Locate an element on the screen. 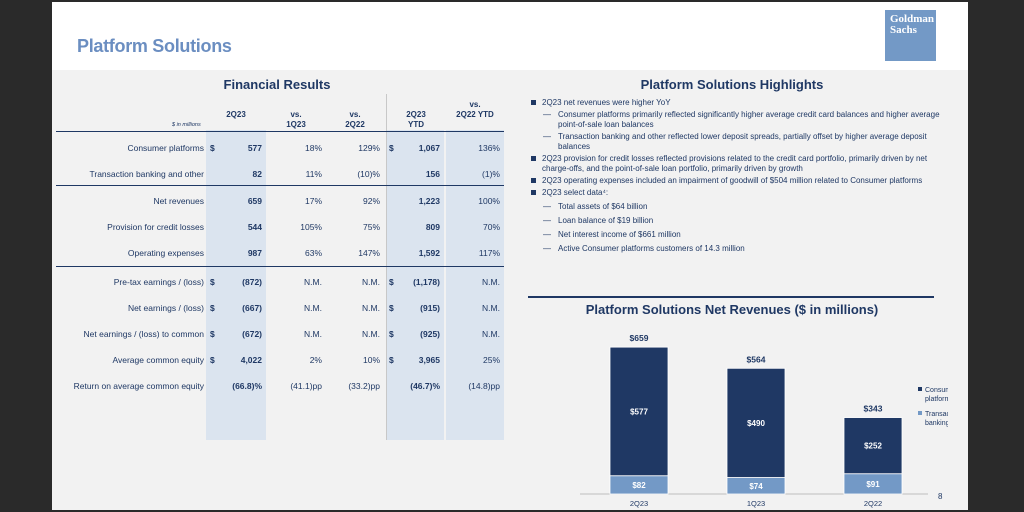 This screenshot has width=1024, height=512. value-2q23-ytd: 3,965 is located at coordinates (429, 360).